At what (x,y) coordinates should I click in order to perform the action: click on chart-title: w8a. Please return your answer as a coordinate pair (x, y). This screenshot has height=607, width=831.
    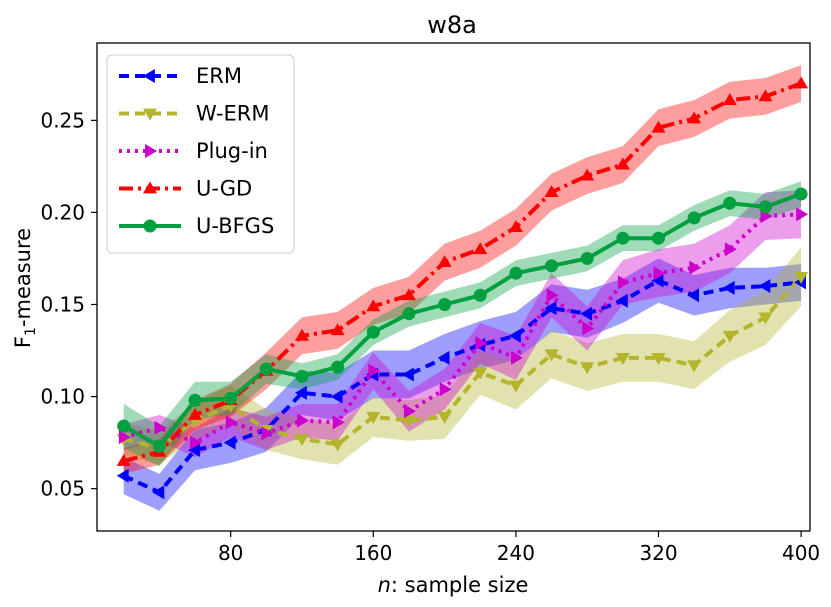
    Looking at the image, I should click on (452, 25).